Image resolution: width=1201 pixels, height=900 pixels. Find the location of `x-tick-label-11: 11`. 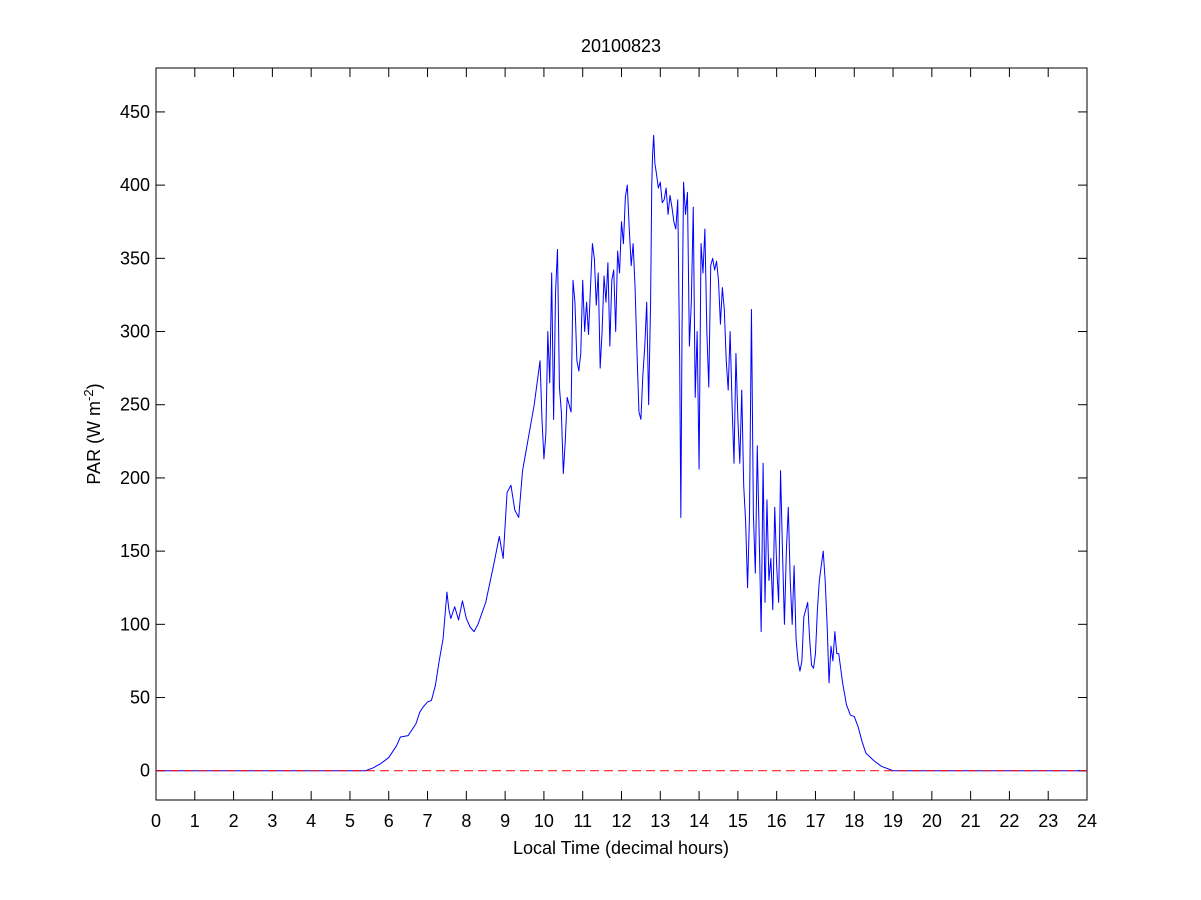

x-tick-label-11: 11 is located at coordinates (582, 821).